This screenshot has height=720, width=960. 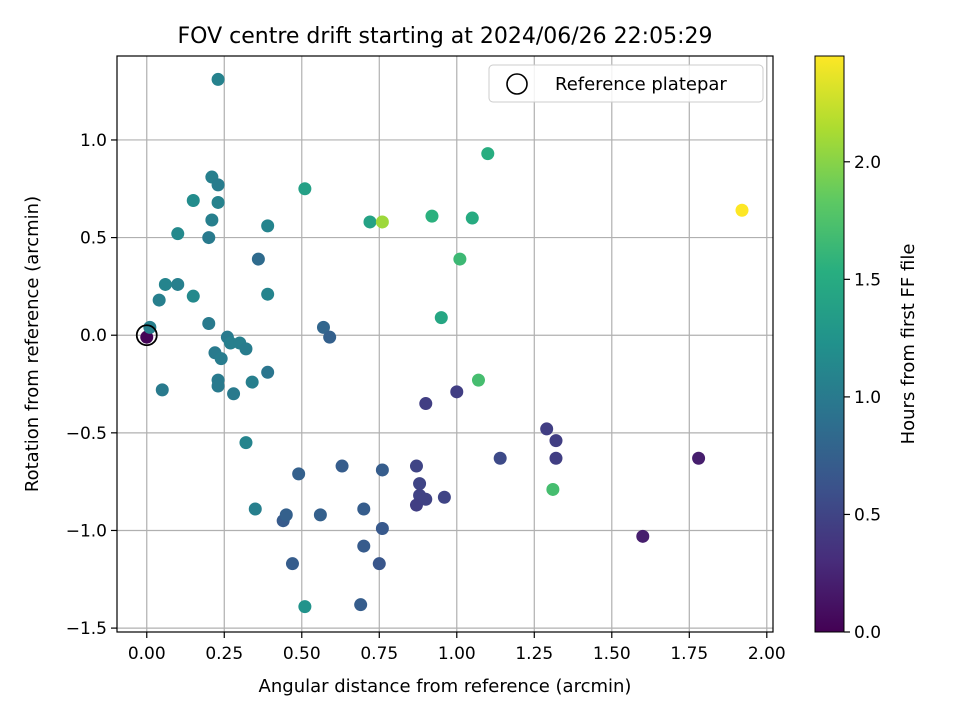 I want to click on x-tick-label: 1.75, so click(x=689, y=654).